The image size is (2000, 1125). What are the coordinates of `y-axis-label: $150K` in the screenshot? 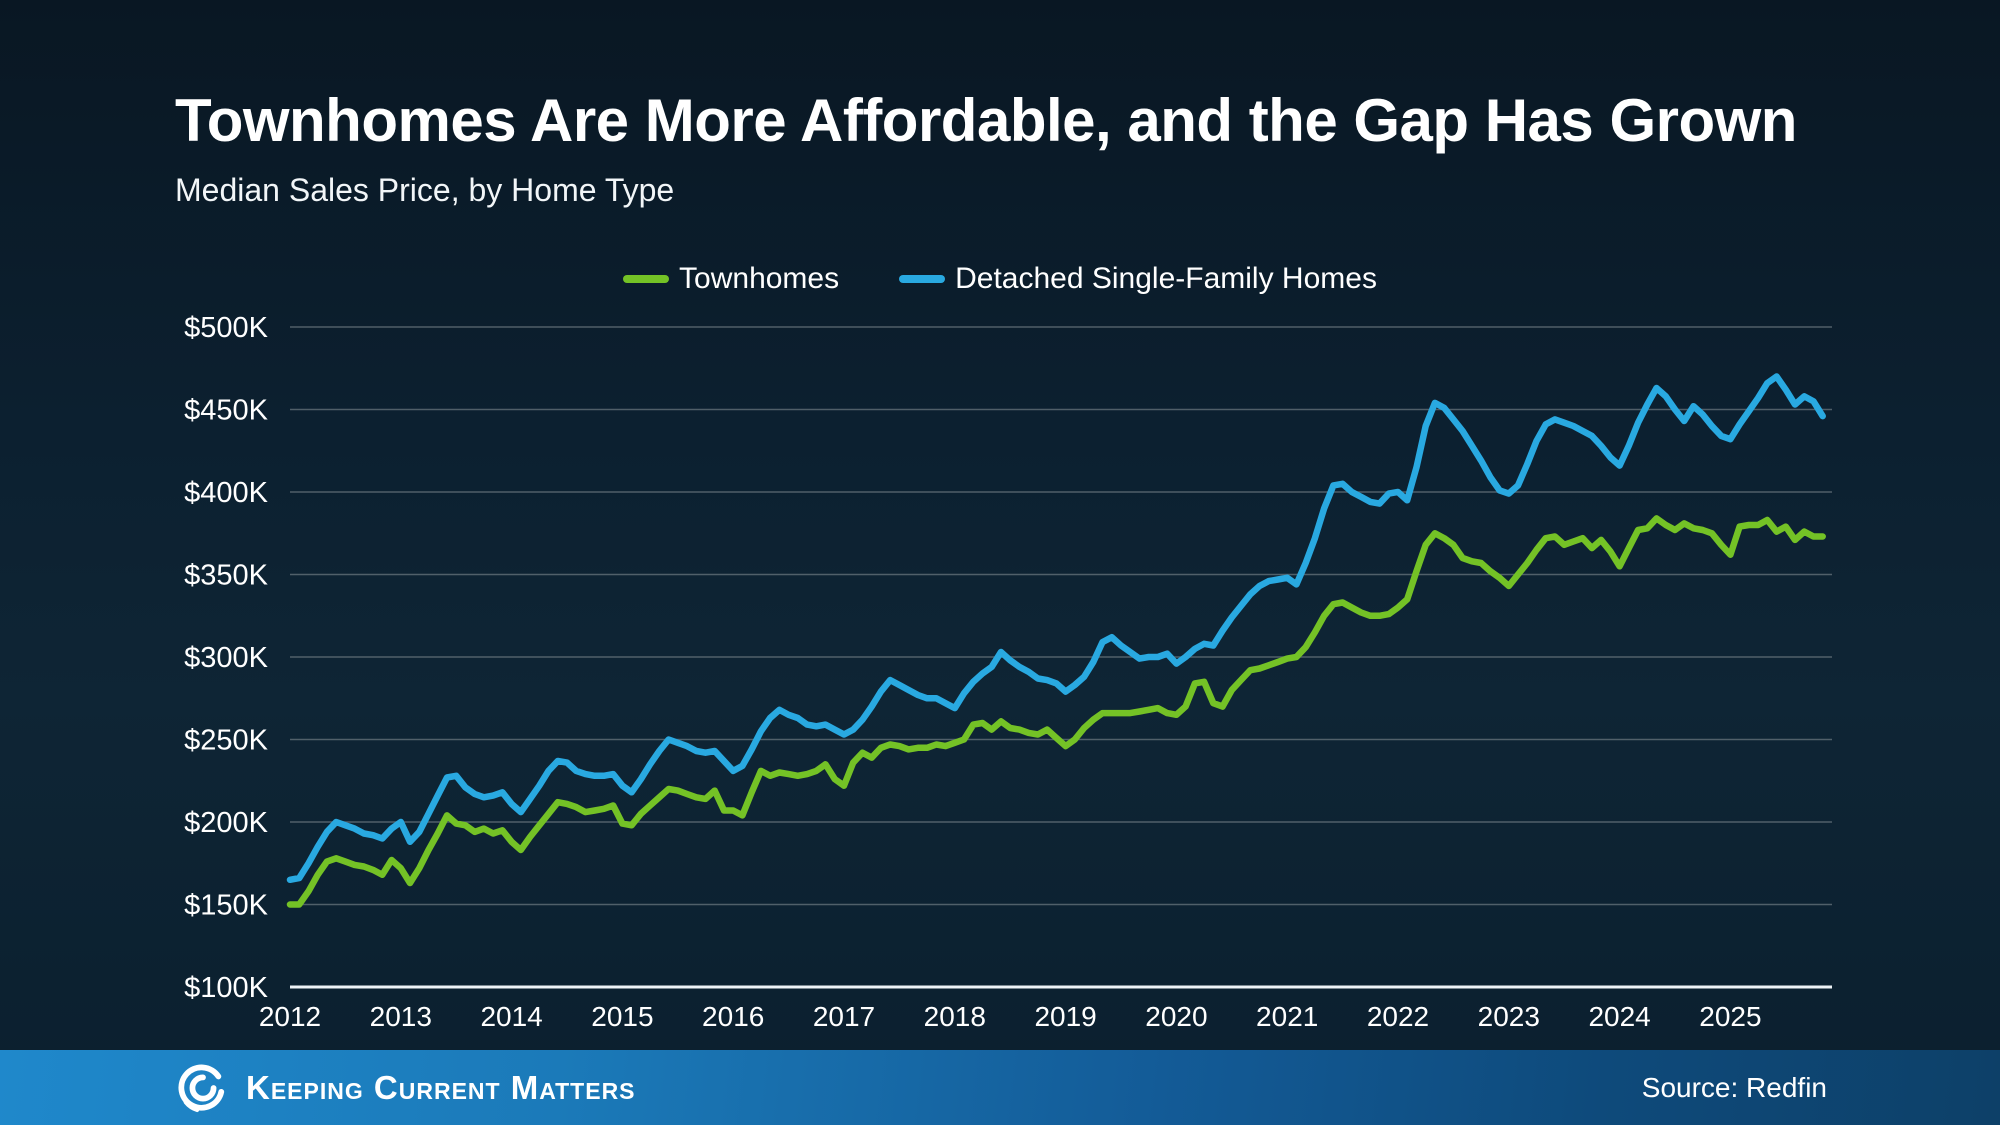 It's located at (226, 906).